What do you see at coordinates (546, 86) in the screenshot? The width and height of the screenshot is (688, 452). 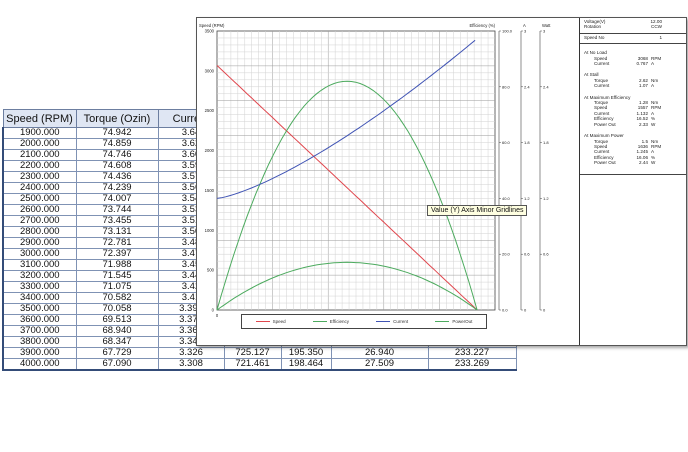 I see `y-right-tick-label-power: 2.4` at bounding box center [546, 86].